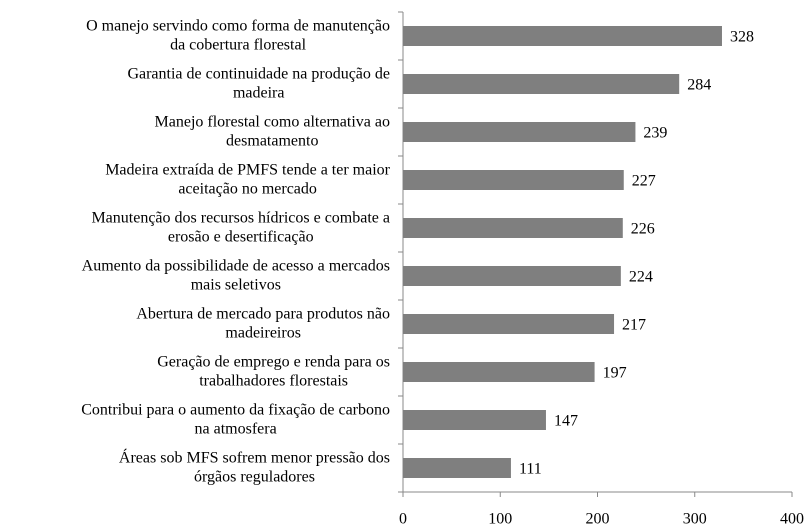 The height and width of the screenshot is (530, 805). Describe the element at coordinates (236, 285) in the screenshot. I see `y-tick-label: mais seletivos` at that location.